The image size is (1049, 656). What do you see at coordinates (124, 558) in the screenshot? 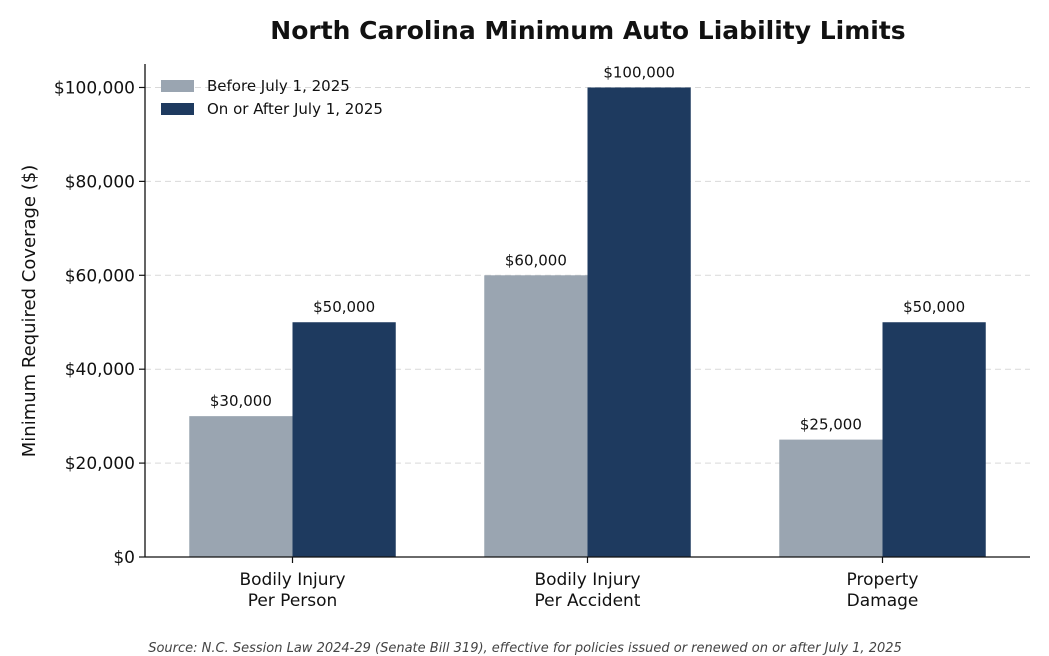
I see `y-tick-label: $0` at bounding box center [124, 558].